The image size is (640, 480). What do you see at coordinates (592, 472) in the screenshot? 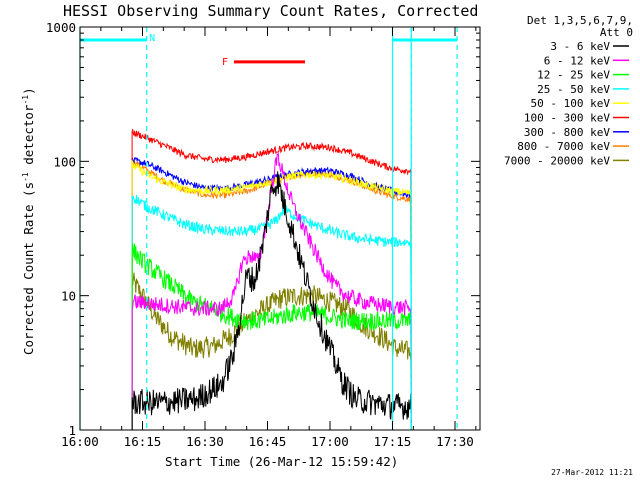
I see `timestamp: 27-Mar-2012 11:21` at bounding box center [592, 472].